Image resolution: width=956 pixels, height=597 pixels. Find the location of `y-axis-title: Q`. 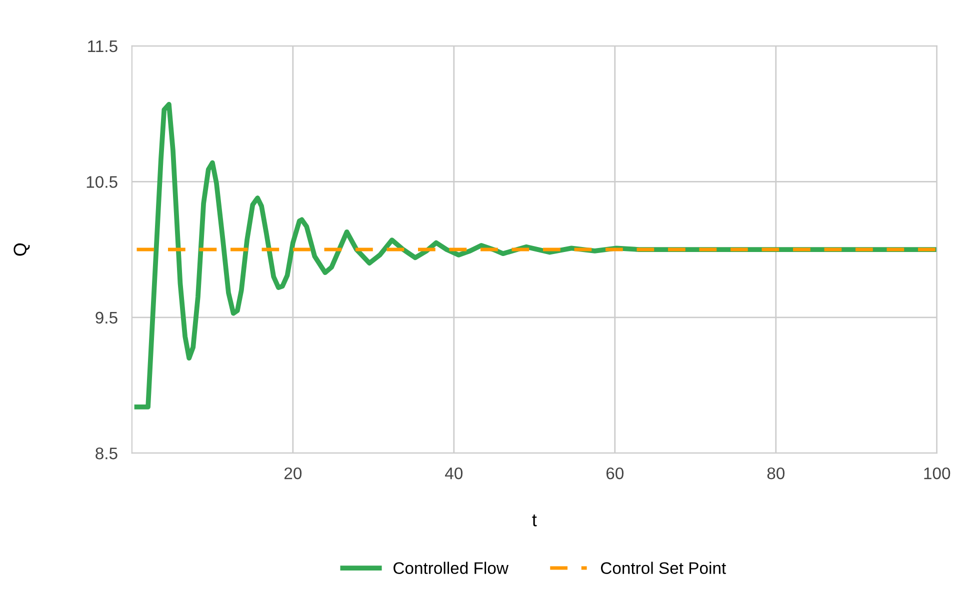

y-axis-title: Q is located at coordinates (22, 249).